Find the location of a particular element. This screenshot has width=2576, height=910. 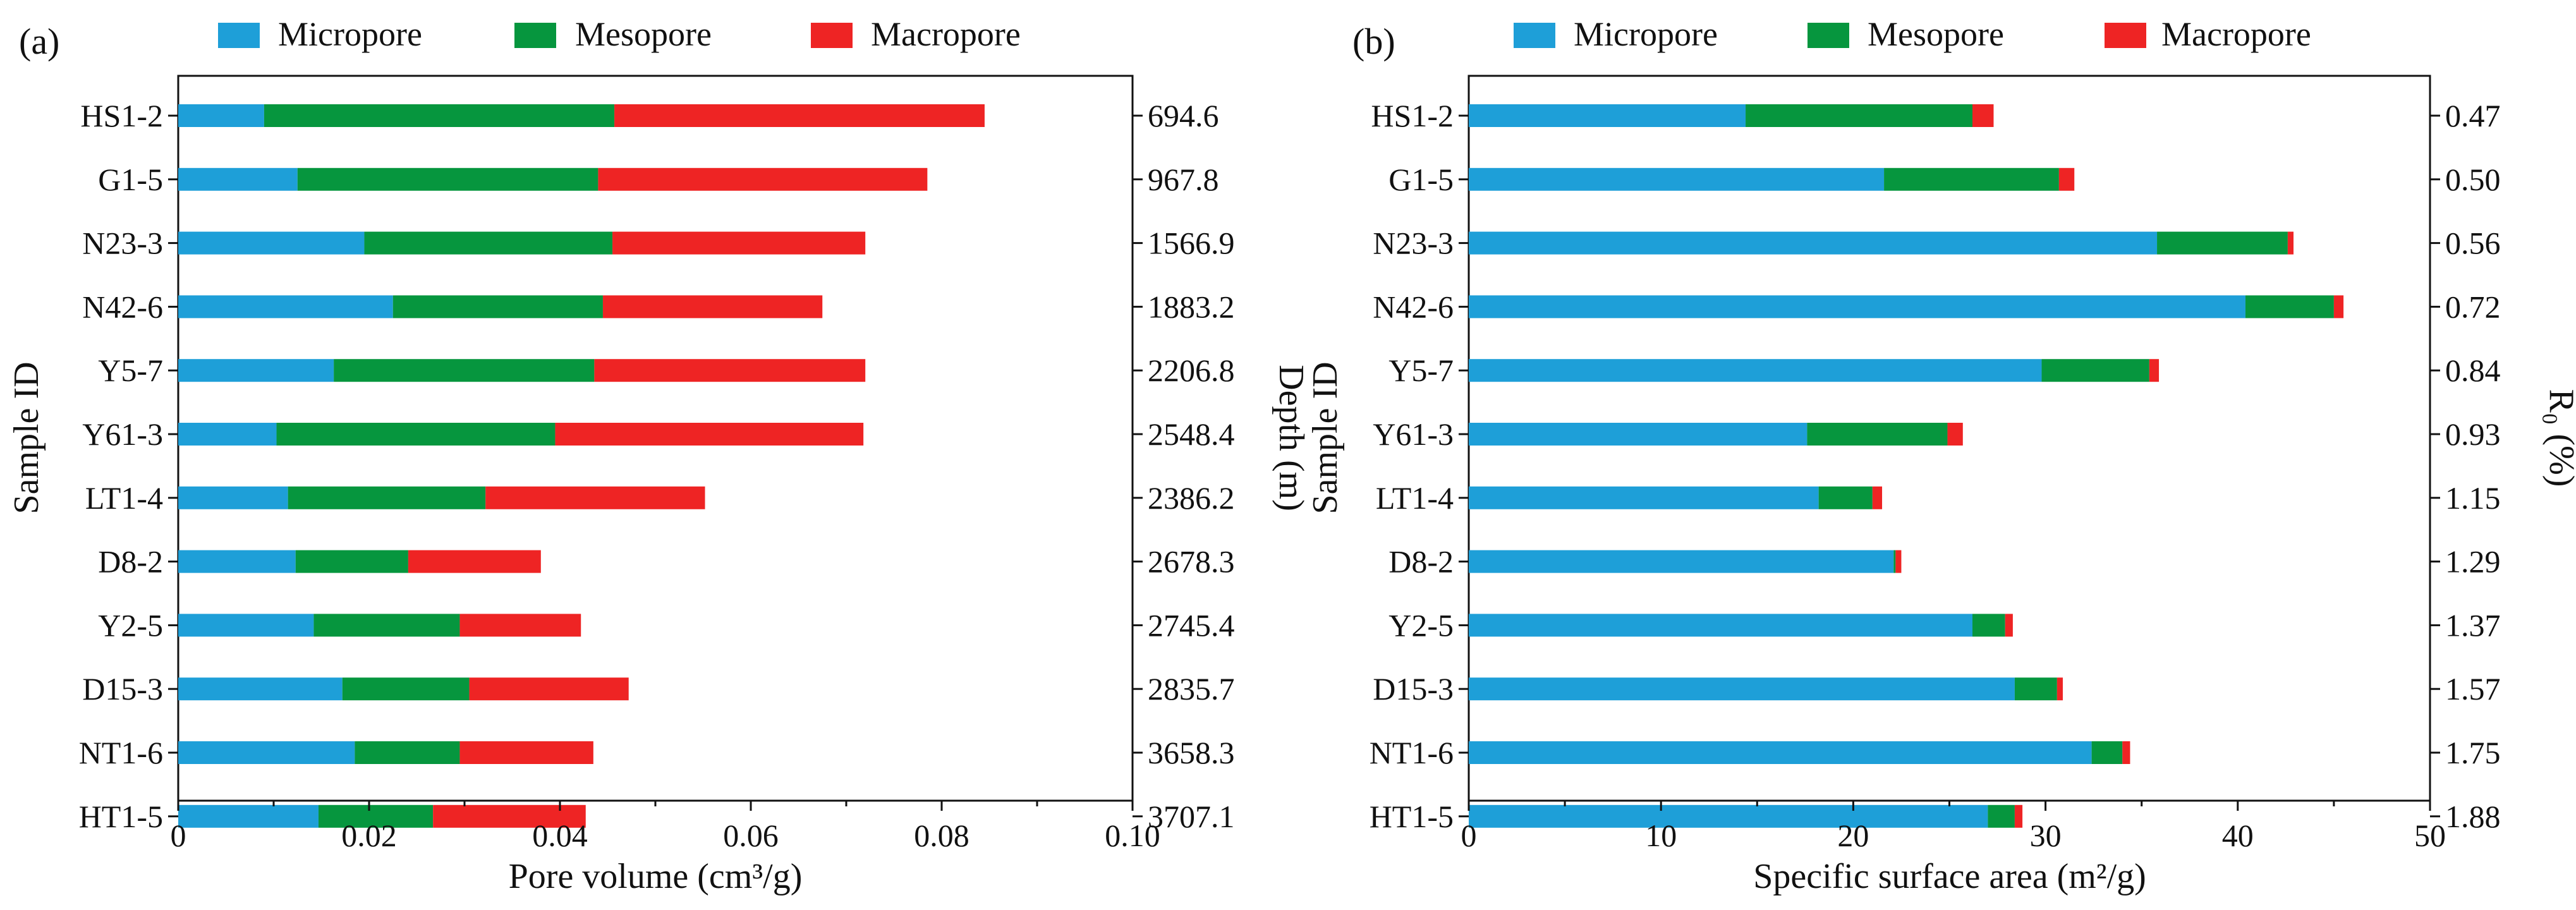

panel-a-secondary-value: 2678.3 is located at coordinates (1191, 561).